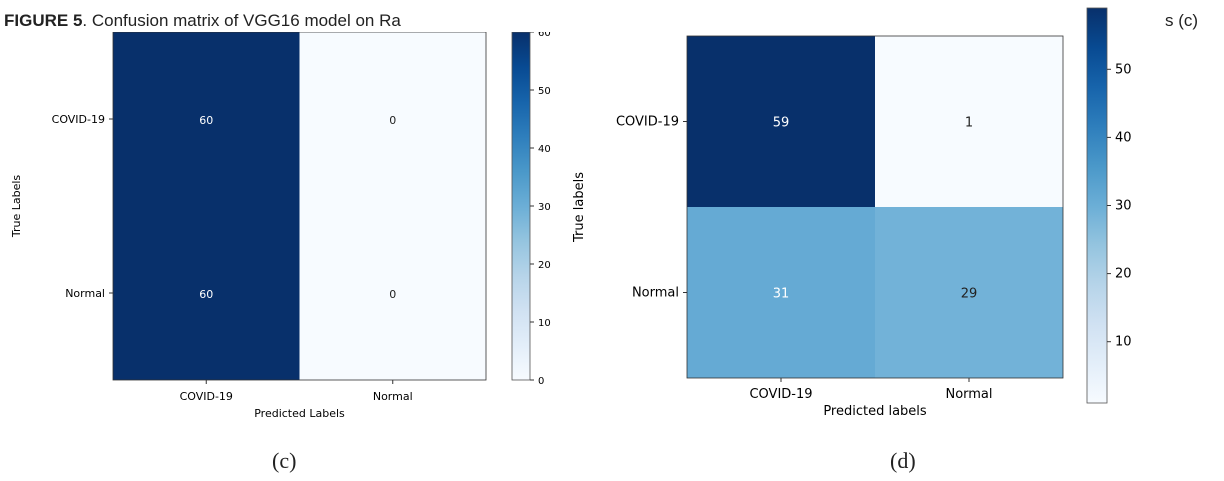 Image resolution: width=1224 pixels, height=481 pixels. What do you see at coordinates (241, 20) in the screenshot?
I see `caption-text: . Confusion matrix of VGG16 model on Ra` at bounding box center [241, 20].